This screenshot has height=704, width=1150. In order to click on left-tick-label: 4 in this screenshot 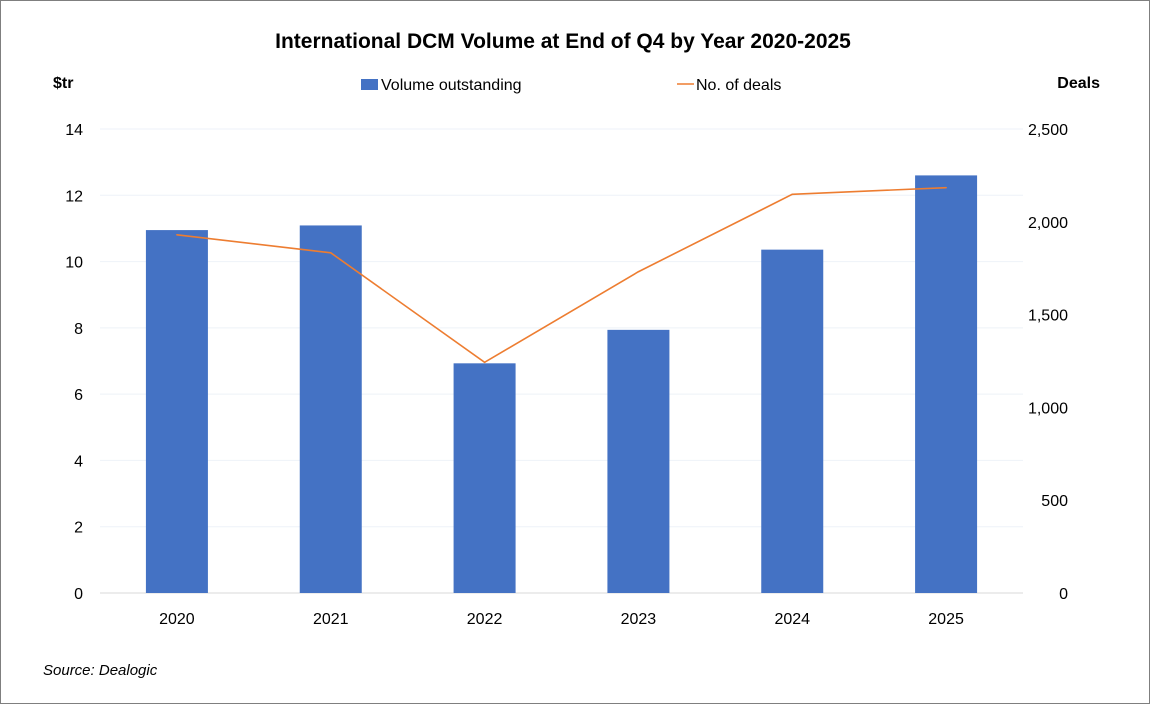, I will do `click(78, 461)`.